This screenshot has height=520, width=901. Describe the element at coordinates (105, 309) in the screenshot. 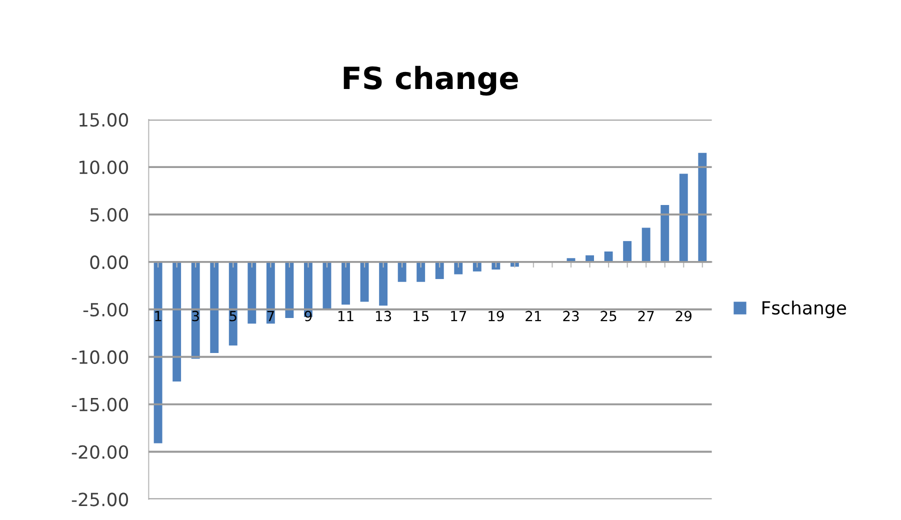

I see `y-tick-label: -5.00` at that location.